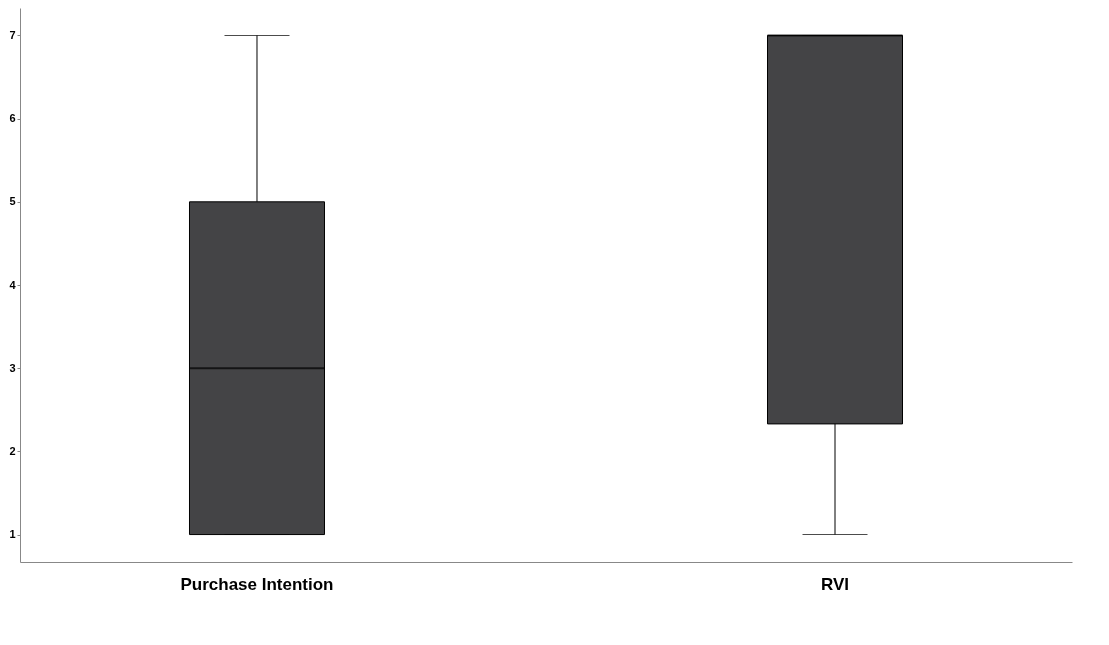 This screenshot has width=1109, height=645. What do you see at coordinates (835, 584) in the screenshot?
I see `x-tick-label: RVI` at bounding box center [835, 584].